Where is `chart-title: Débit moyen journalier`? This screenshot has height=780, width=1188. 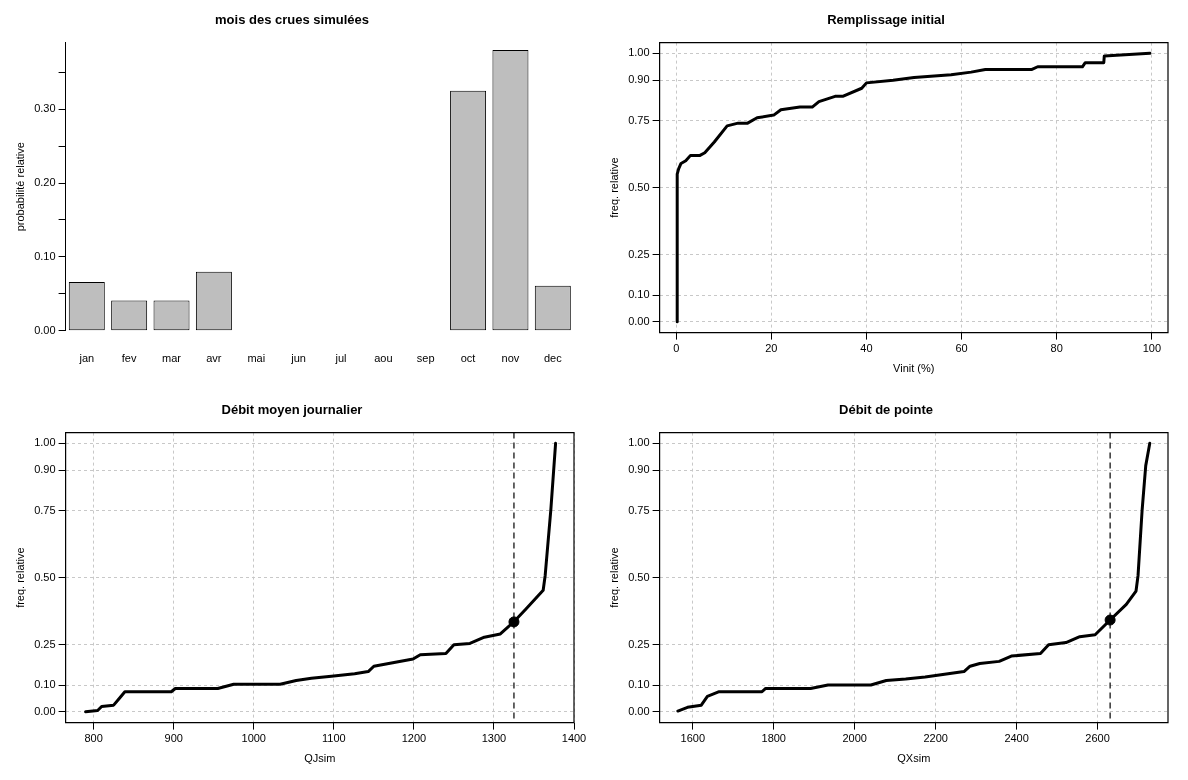 chart-title: Débit moyen journalier is located at coordinates (292, 410).